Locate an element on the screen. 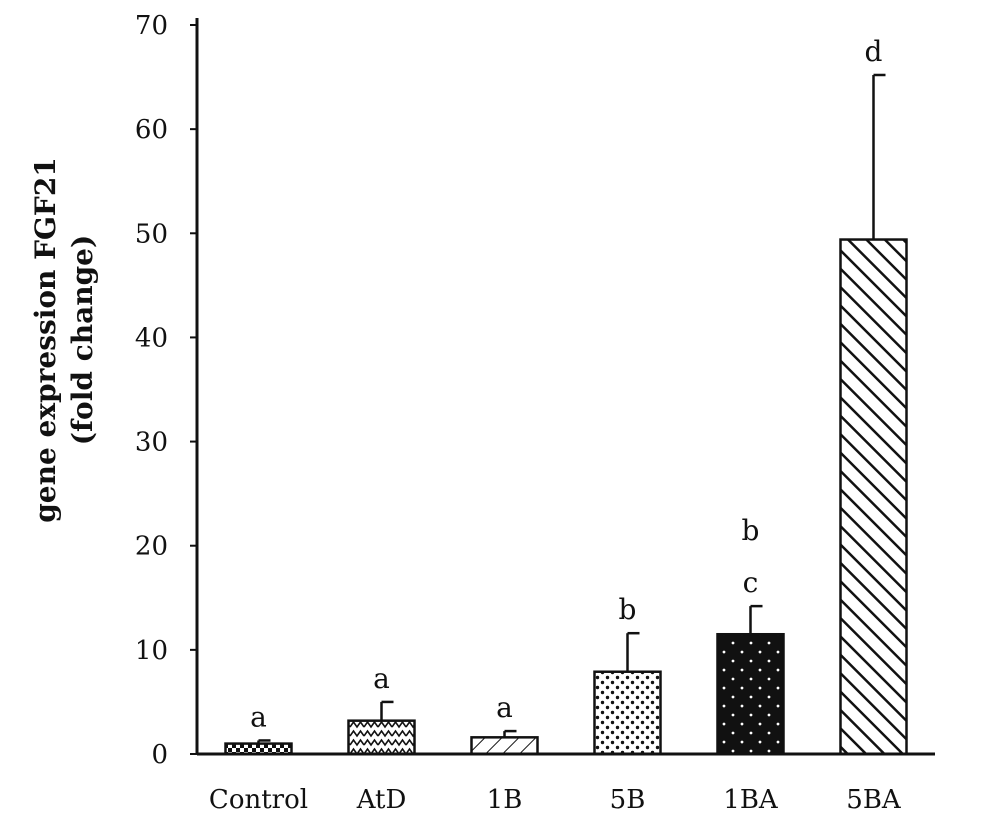  bar-1ba is located at coordinates (750, 694).